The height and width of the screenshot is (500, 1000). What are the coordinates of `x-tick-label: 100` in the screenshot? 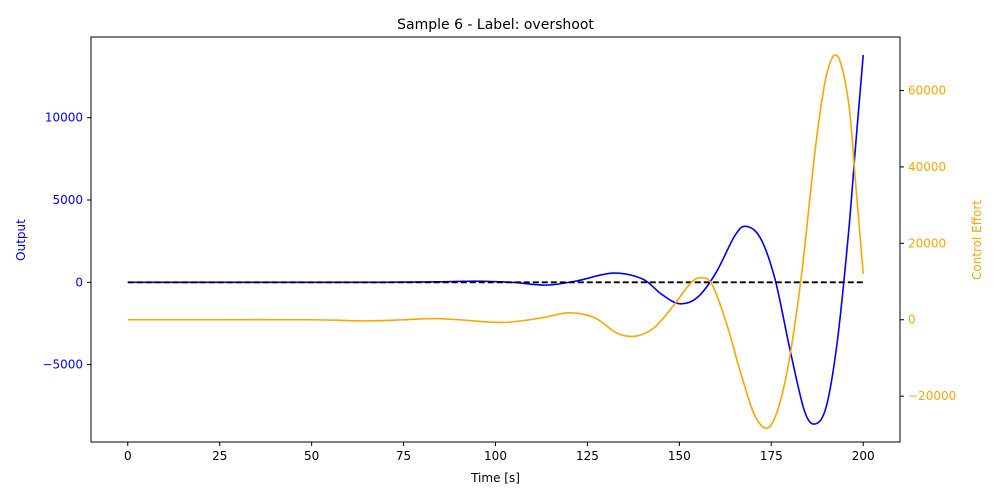 It's located at (495, 456).